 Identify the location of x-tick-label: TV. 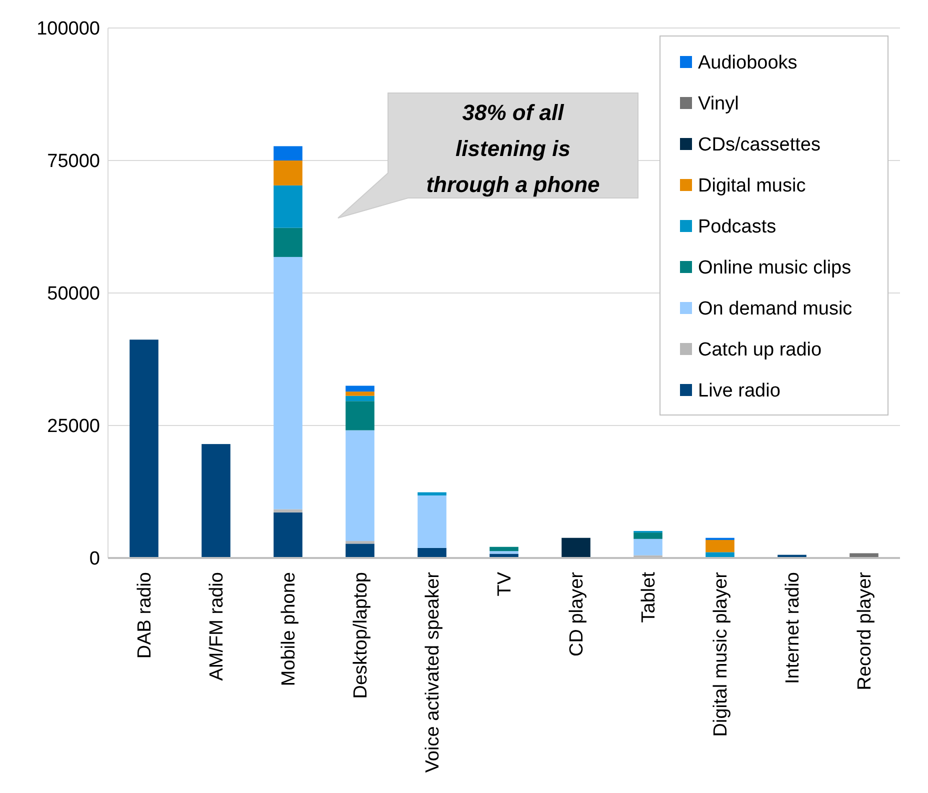
(505, 584).